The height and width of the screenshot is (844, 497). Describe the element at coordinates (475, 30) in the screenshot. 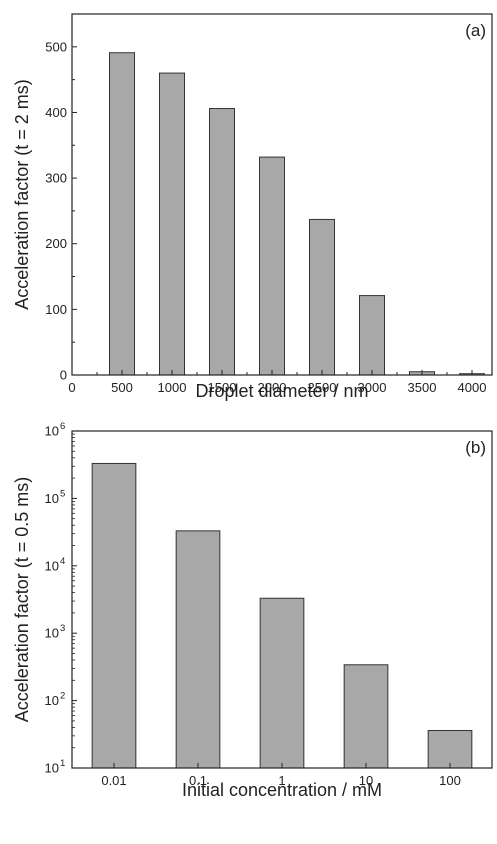

I see `panel-a-label: (a)` at that location.